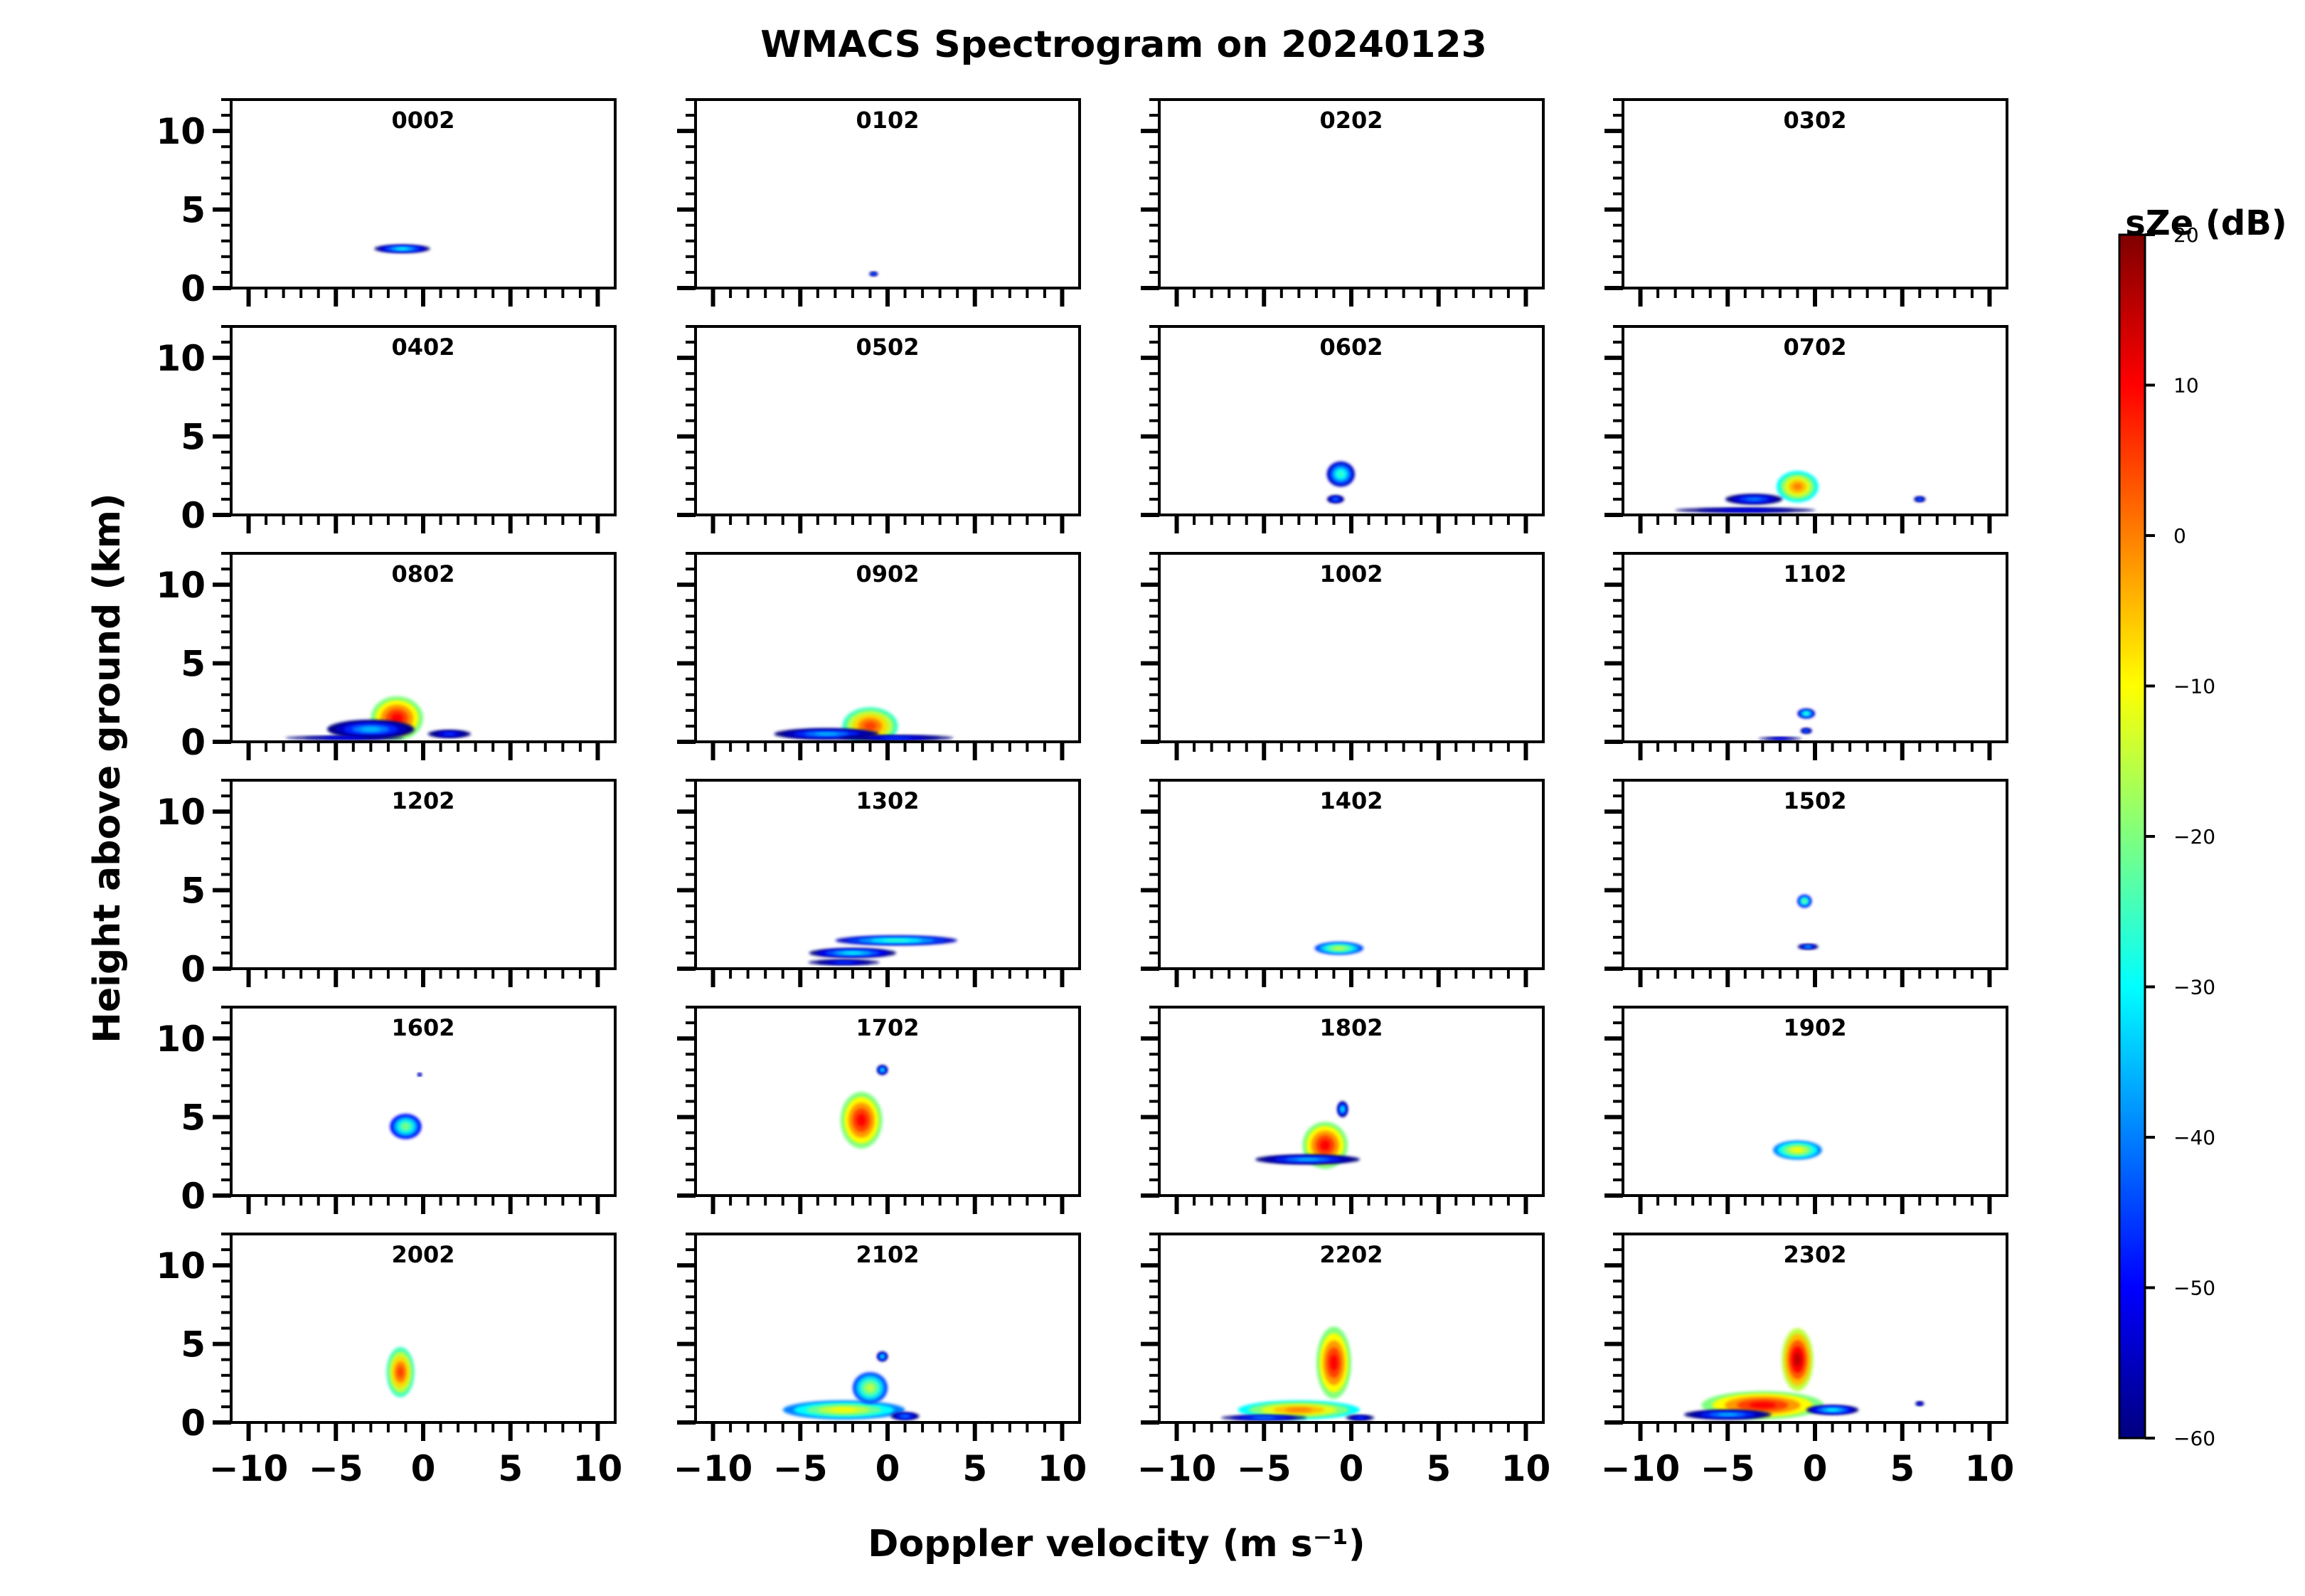 Image resolution: width=2305 pixels, height=1596 pixels. What do you see at coordinates (888, 800) in the screenshot?
I see `panel-time-label: 1302` at bounding box center [888, 800].